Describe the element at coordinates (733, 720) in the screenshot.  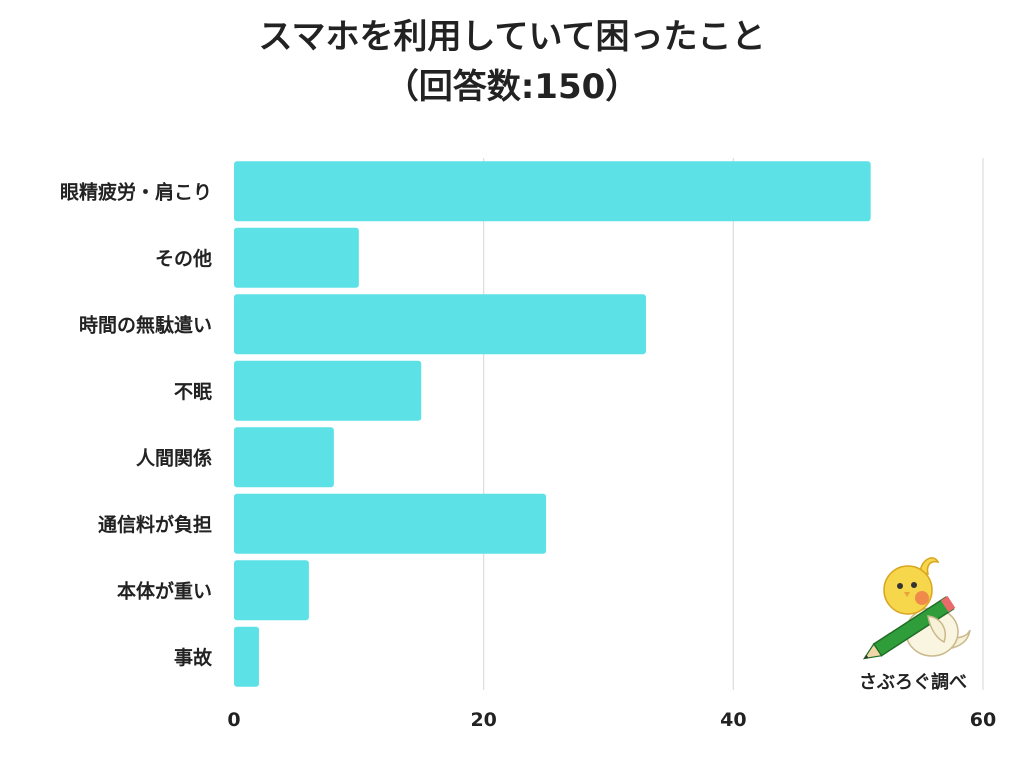
I see `x-tick-label: 40` at that location.